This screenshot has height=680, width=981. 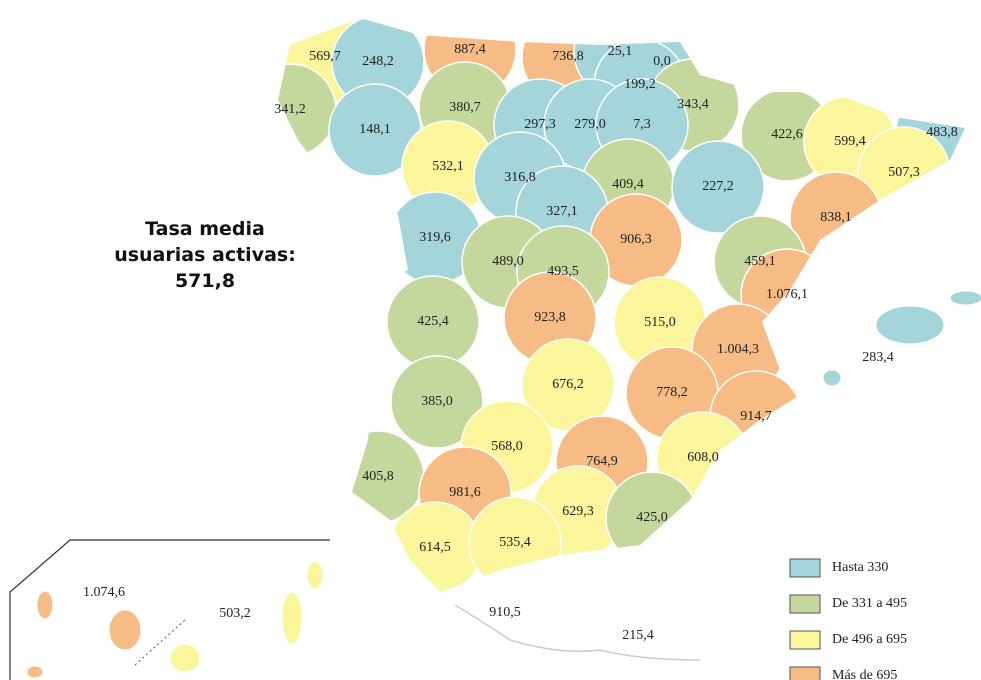 What do you see at coordinates (160, 642) in the screenshot?
I see `inset-divider` at bounding box center [160, 642].